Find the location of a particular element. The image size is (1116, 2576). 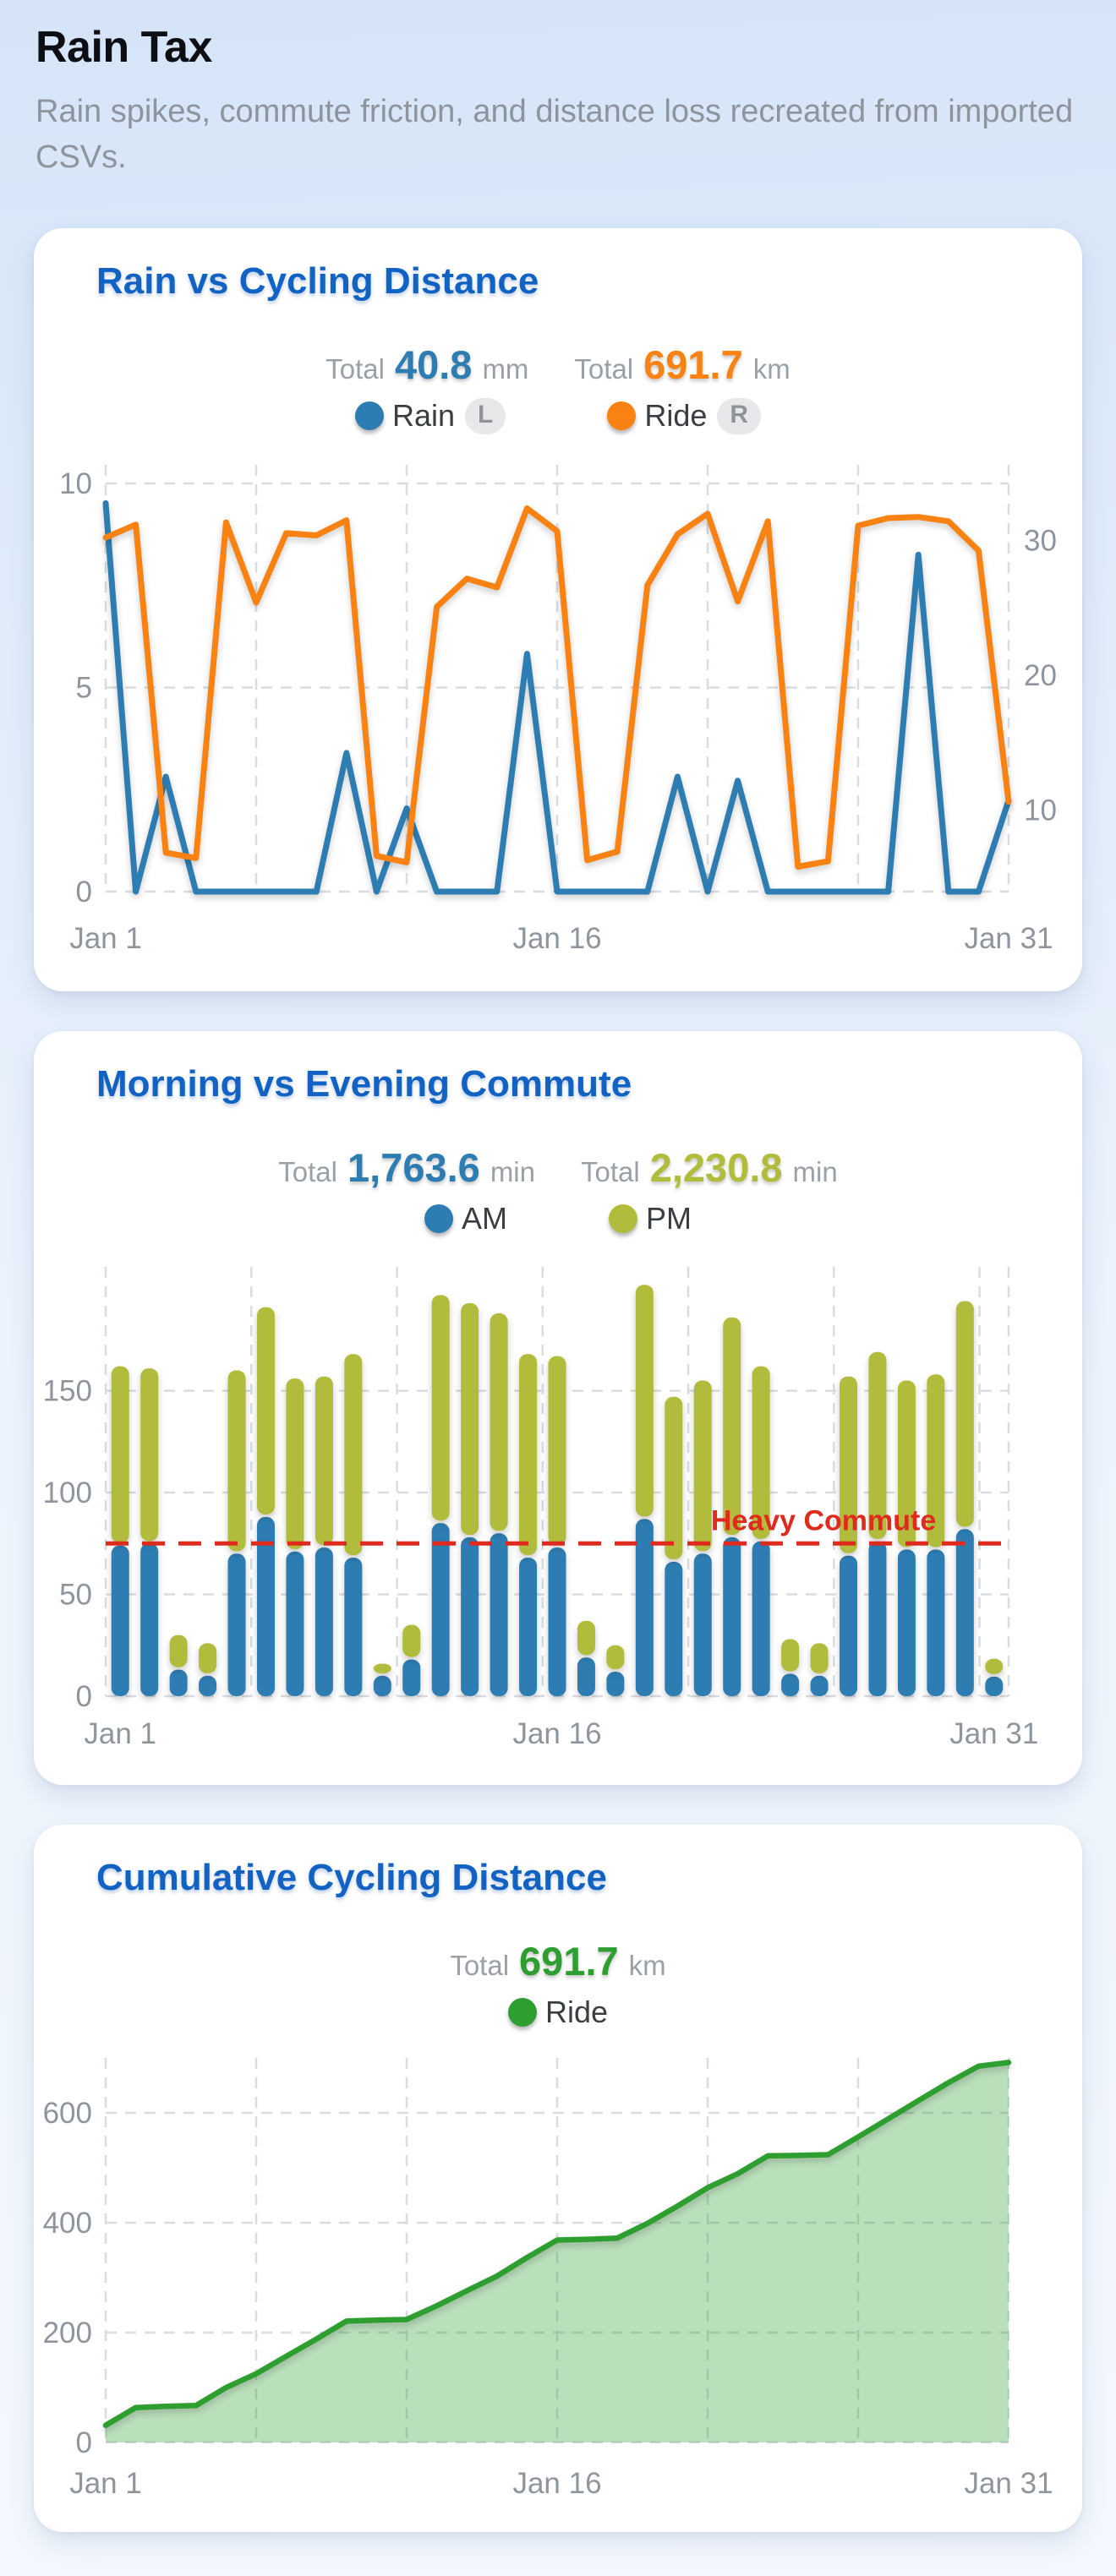

ride-line is located at coordinates (557, 687).